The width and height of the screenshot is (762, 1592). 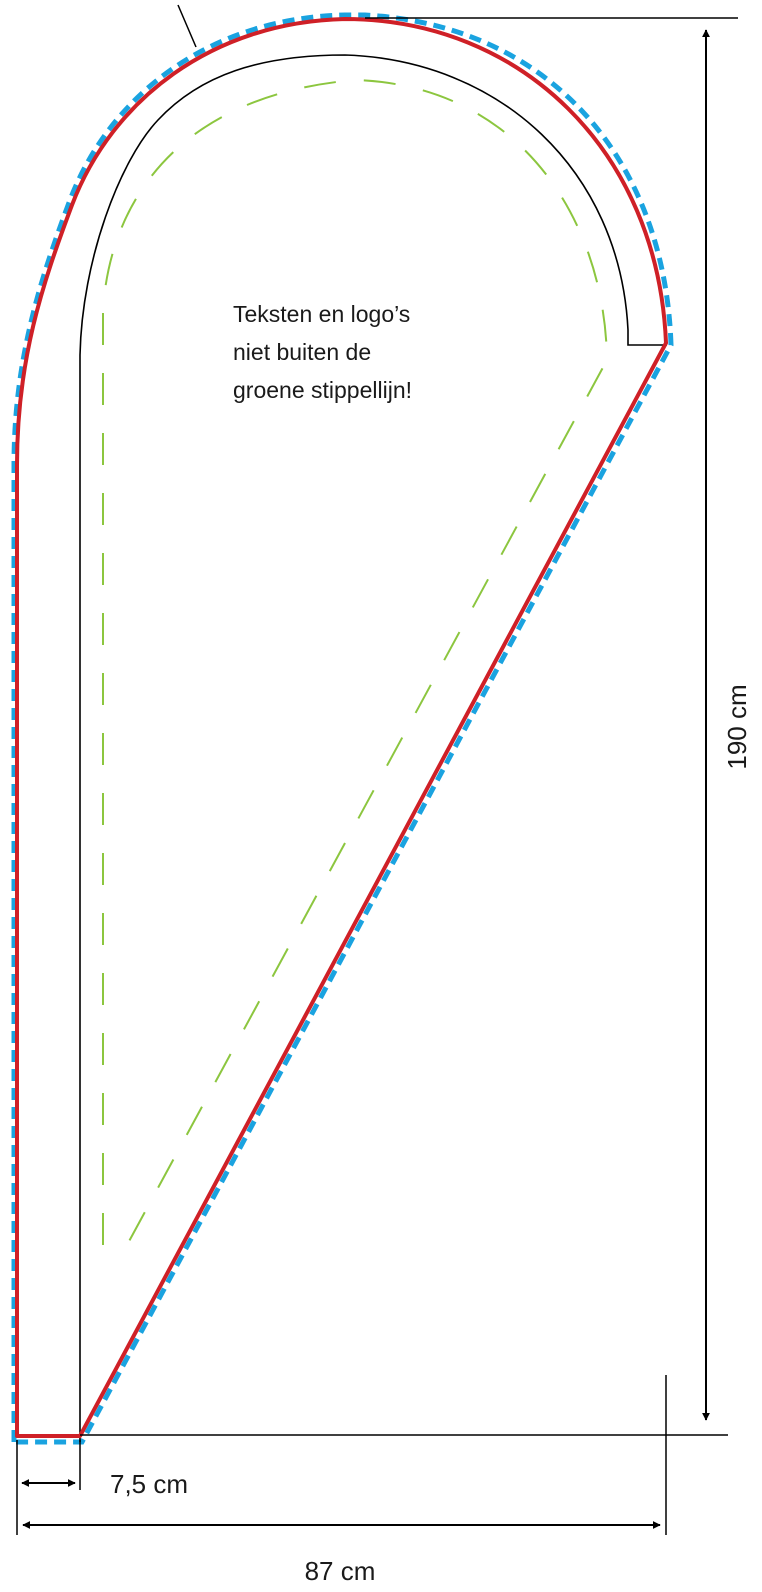 What do you see at coordinates (187, 26) in the screenshot?
I see `leader-line` at bounding box center [187, 26].